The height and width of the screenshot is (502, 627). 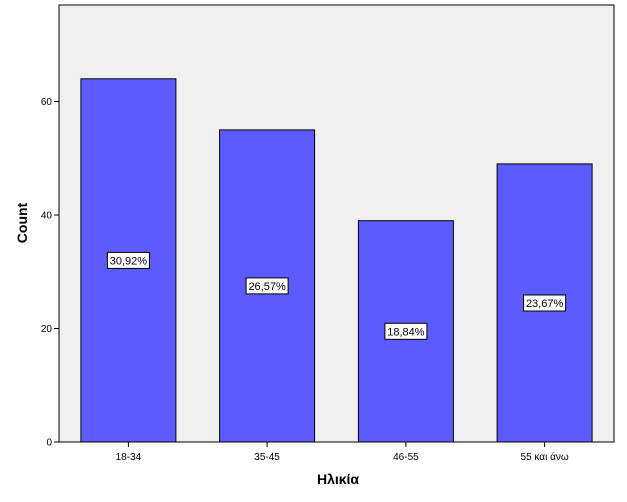 I want to click on data-label-text: 18,84%, so click(x=406, y=332).